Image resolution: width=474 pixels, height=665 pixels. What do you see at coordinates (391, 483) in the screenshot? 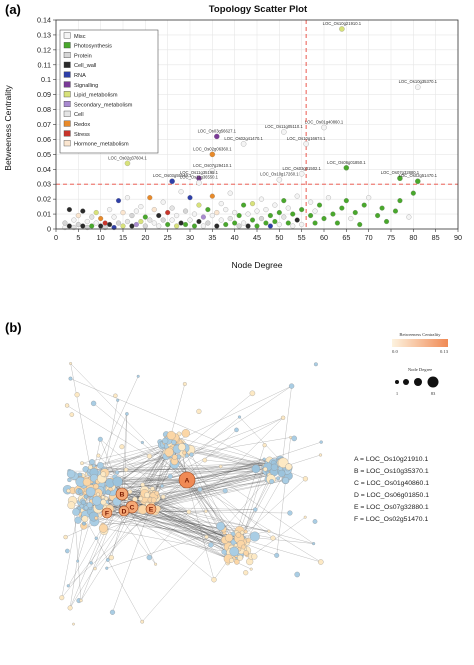
I see `hub-key-c: C = LOC_Os01g40860.1` at bounding box center [391, 483].